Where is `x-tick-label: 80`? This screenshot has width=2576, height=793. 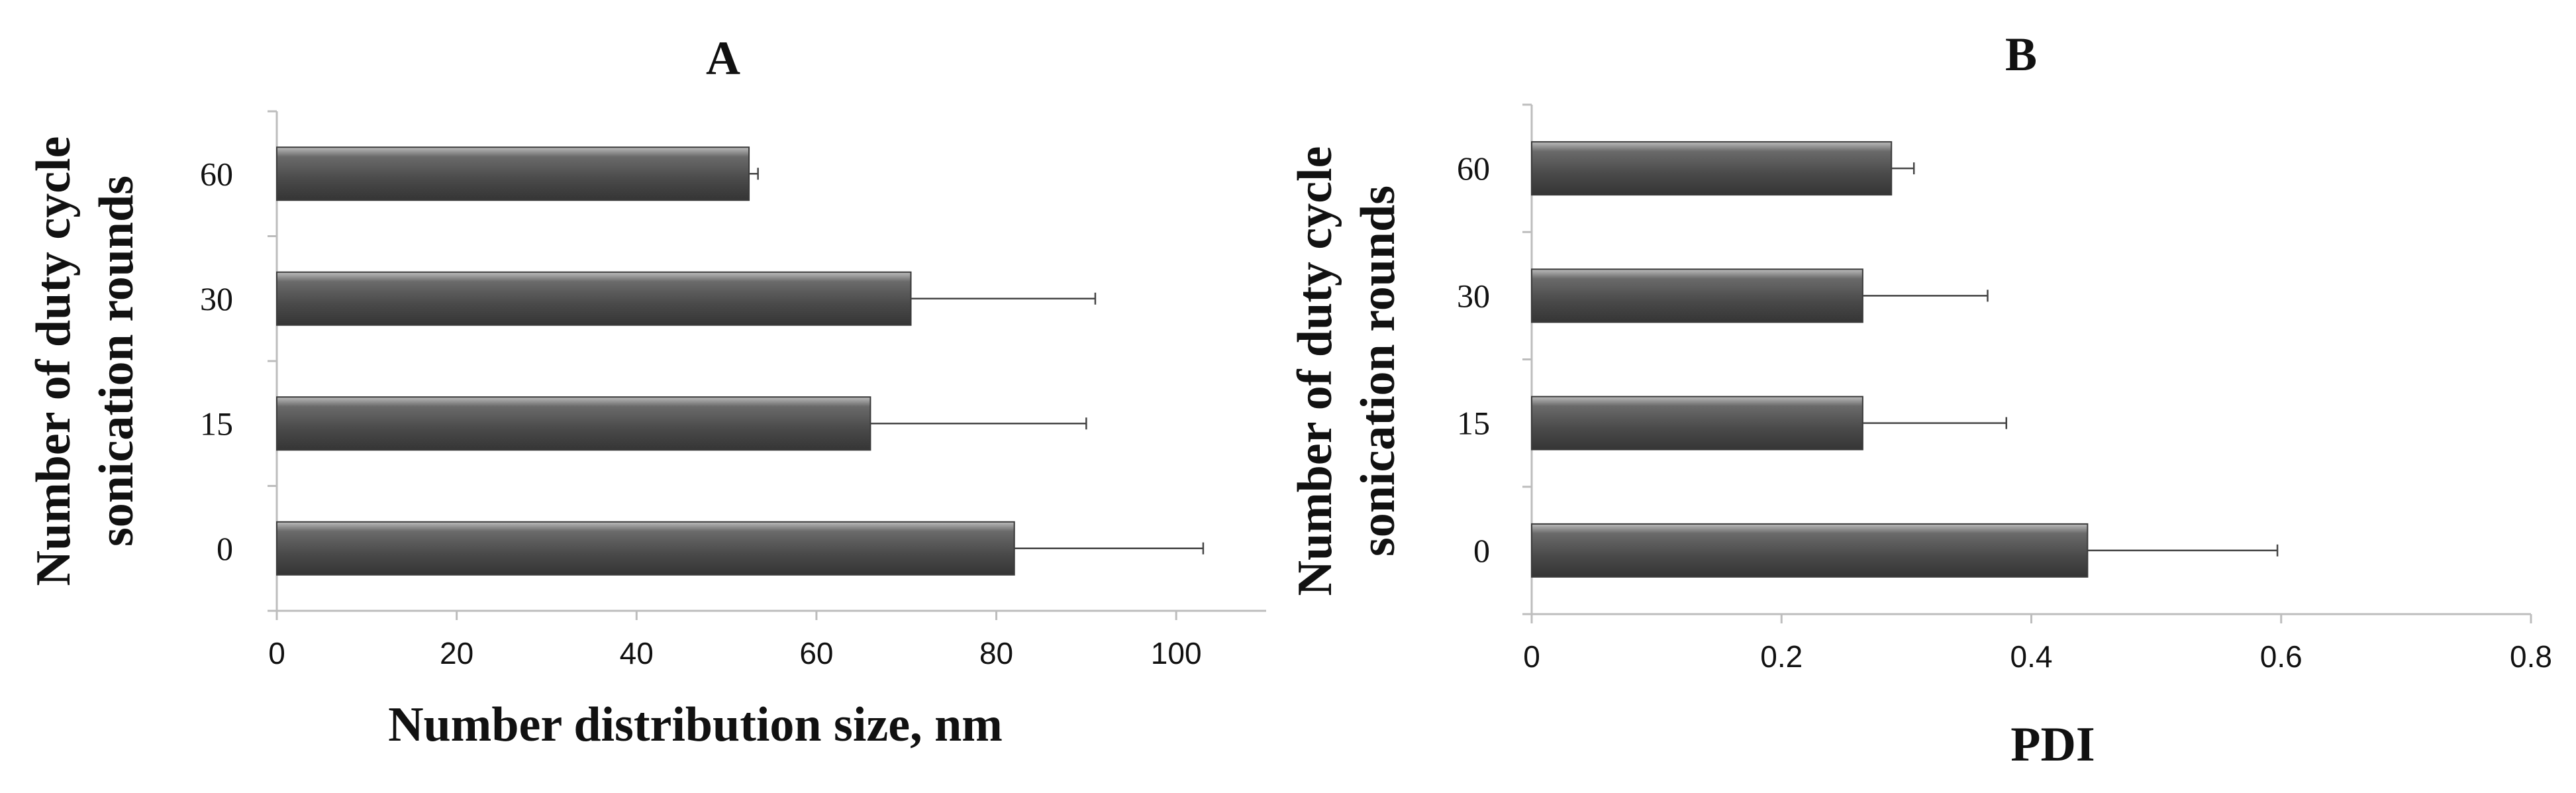
x-tick-label: 80 is located at coordinates (996, 653).